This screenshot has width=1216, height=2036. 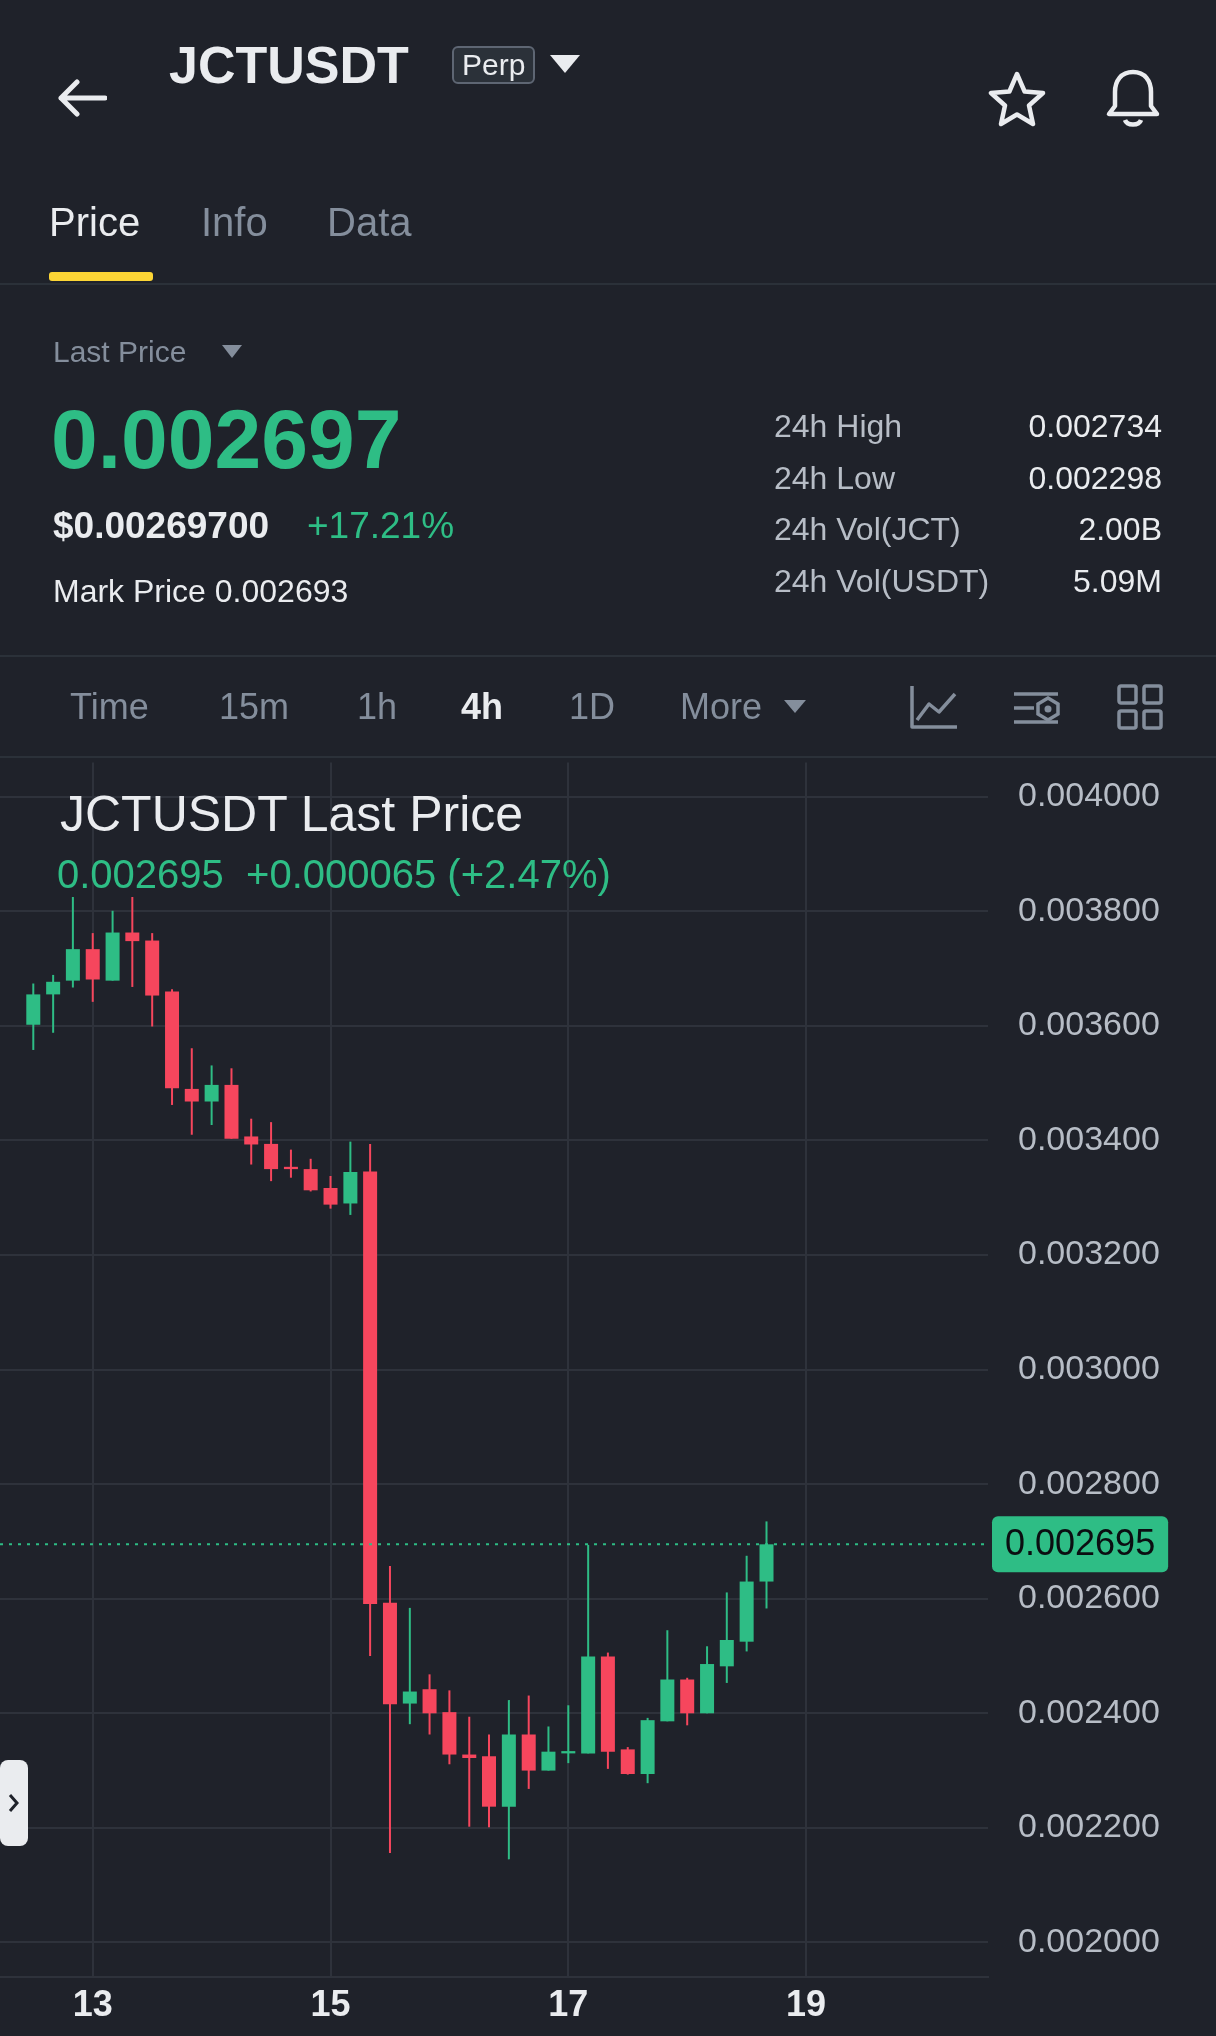 What do you see at coordinates (882, 581) in the screenshot?
I see `text: 24h Vol(USDT)` at bounding box center [882, 581].